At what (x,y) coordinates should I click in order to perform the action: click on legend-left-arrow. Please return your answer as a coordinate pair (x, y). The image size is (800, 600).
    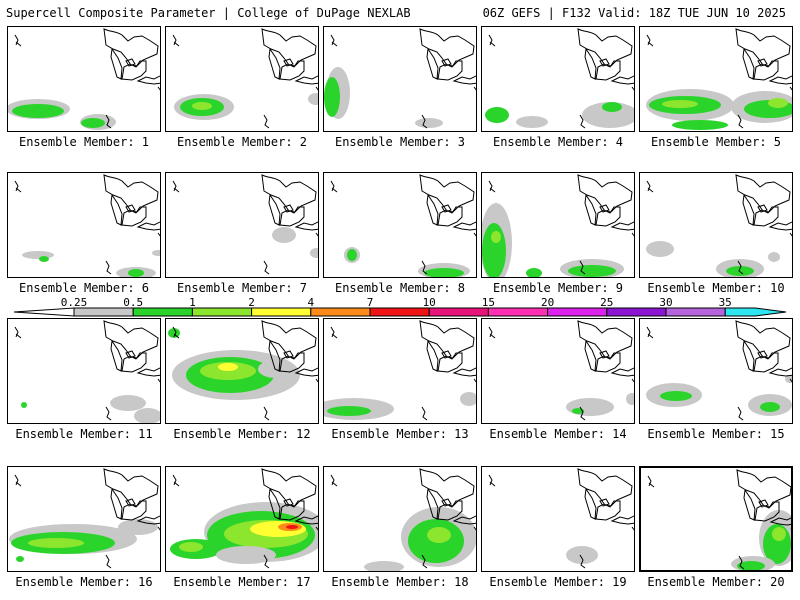
    Looking at the image, I should click on (44, 312).